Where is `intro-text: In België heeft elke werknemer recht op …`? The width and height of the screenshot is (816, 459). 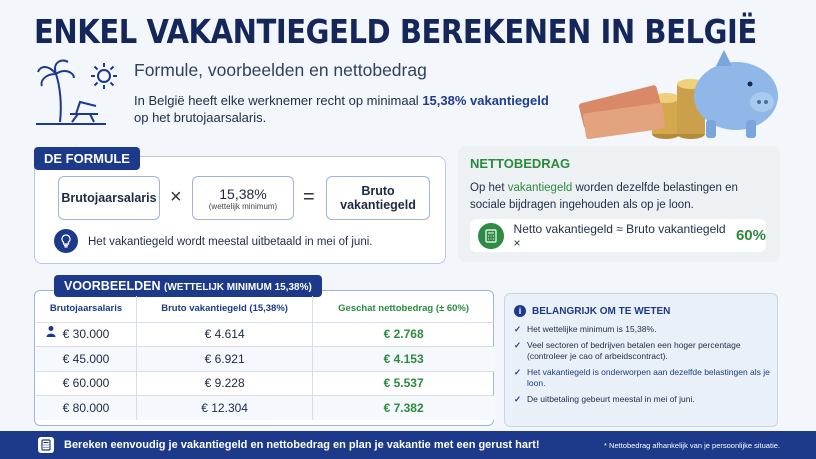 intro-text: In België heeft elke werknemer recht op … is located at coordinates (341, 109).